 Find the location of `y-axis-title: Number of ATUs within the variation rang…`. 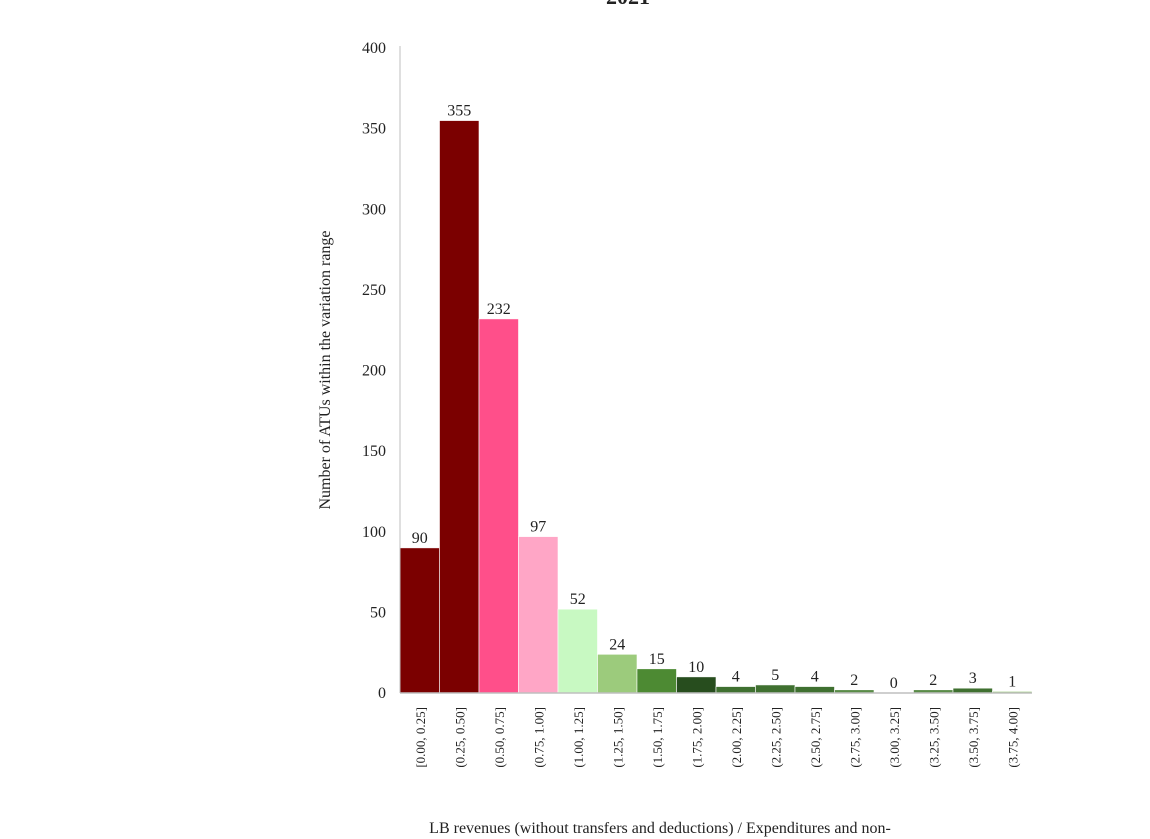

y-axis-title: Number of ATUs within the variation rang… is located at coordinates (325, 369).